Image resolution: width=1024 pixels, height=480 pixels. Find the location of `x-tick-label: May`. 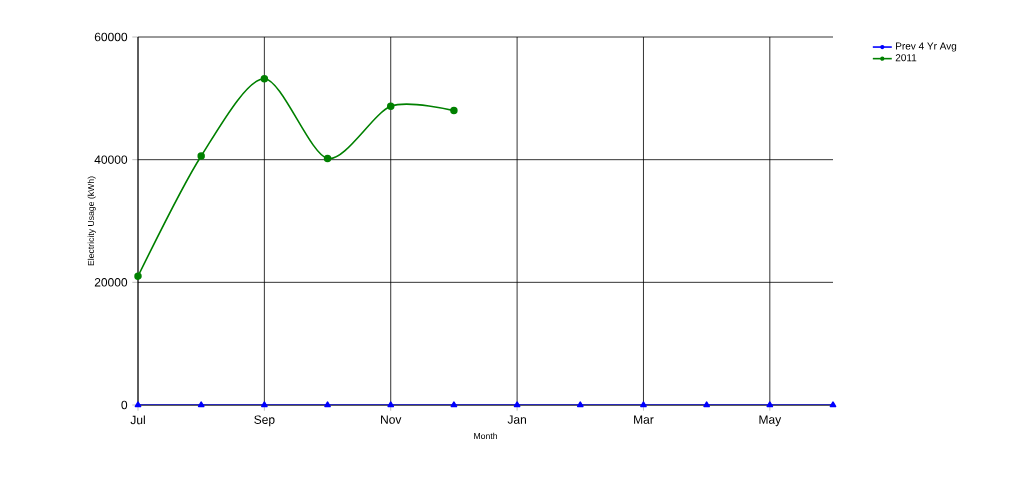

x-tick-label: May is located at coordinates (770, 421).